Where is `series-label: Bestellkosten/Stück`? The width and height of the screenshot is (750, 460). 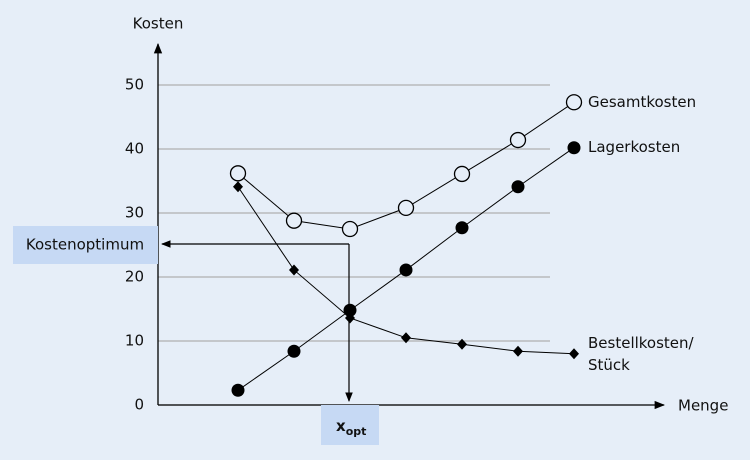
series-label: Bestellkosten/Stück is located at coordinates (641, 353).